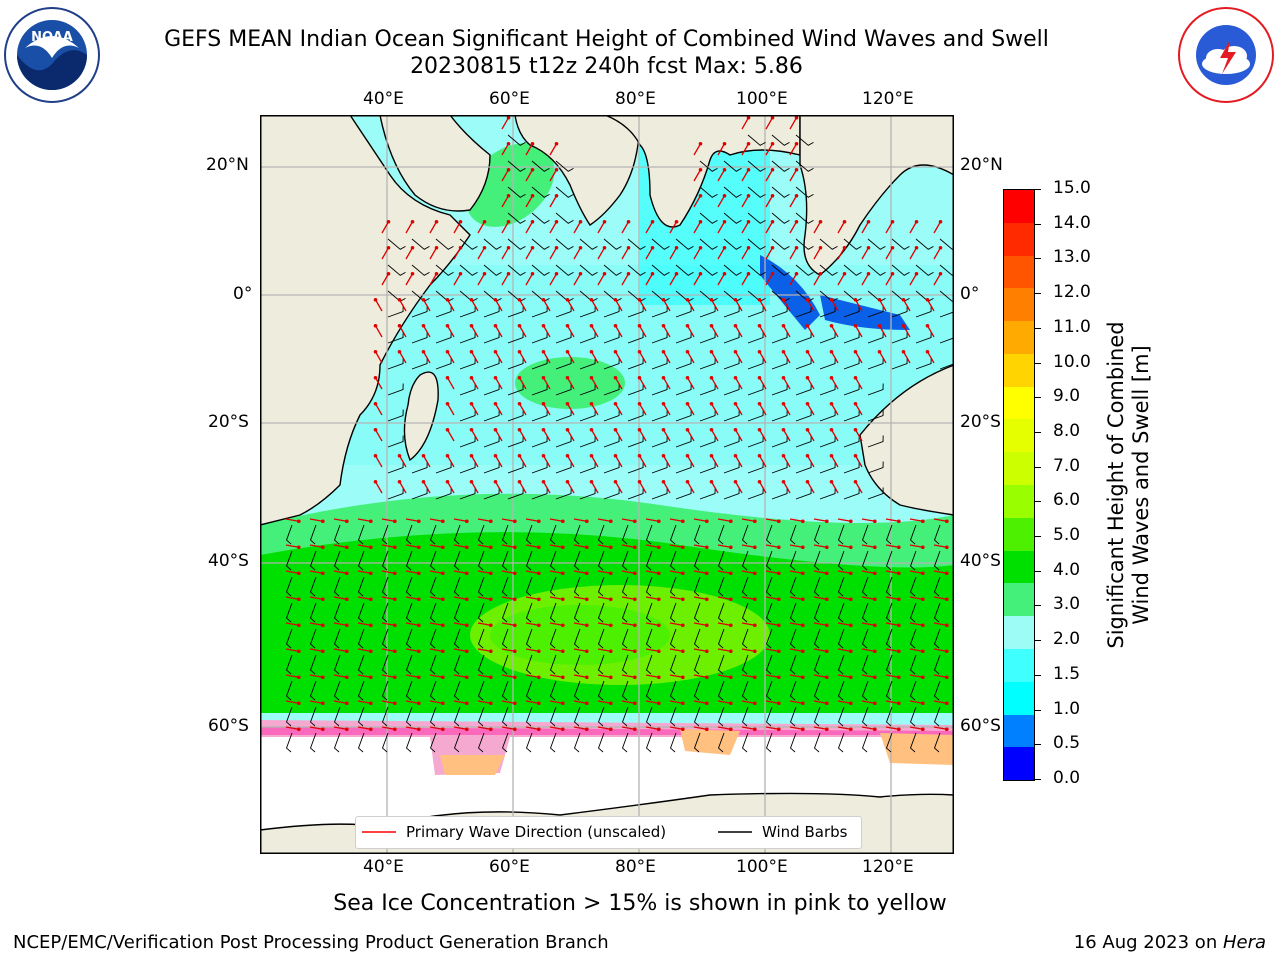  What do you see at coordinates (606, 66) in the screenshot?
I see `chart-subtitle-run: 20230815 t12z 240h fcst Max: 5.86` at bounding box center [606, 66].